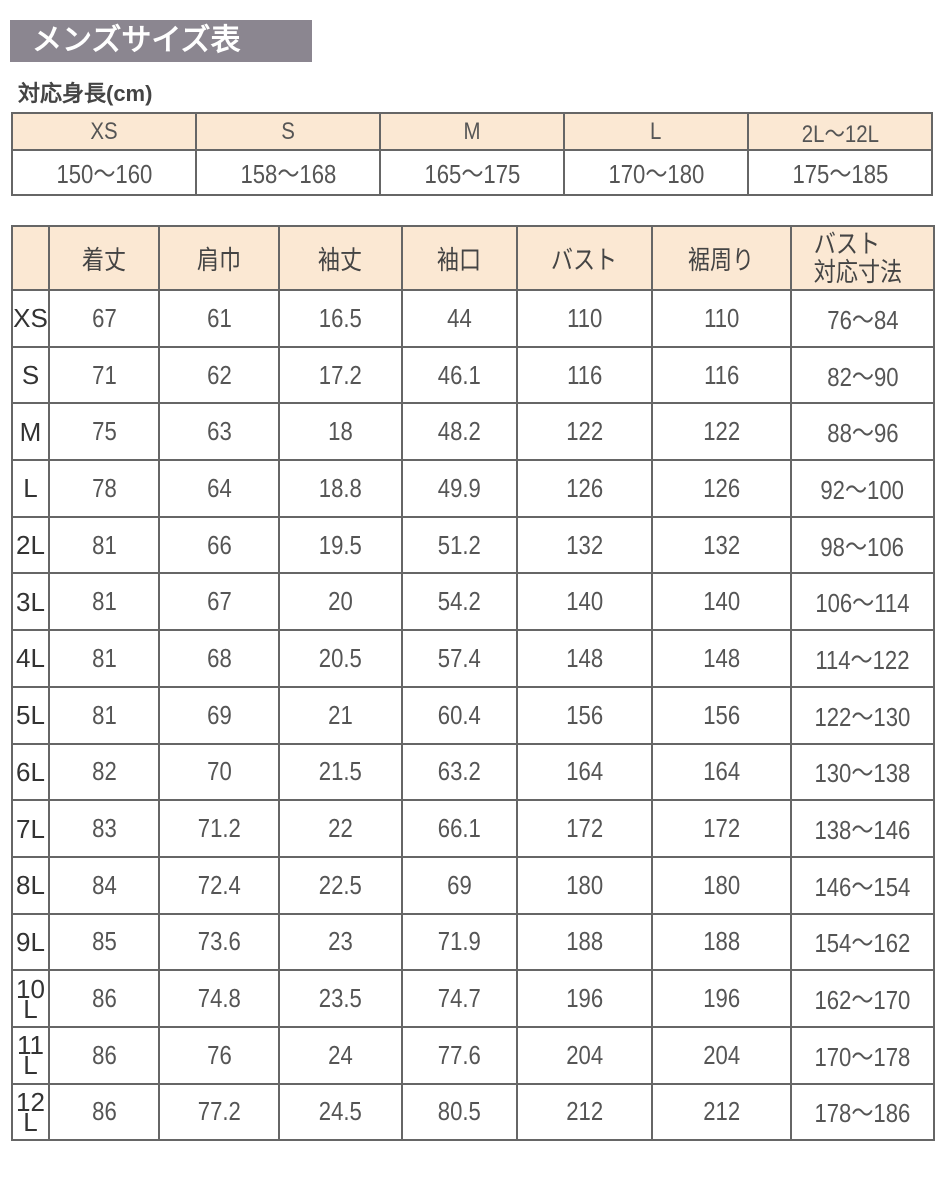  I want to click on table-cell: 20.5, so click(340, 658).